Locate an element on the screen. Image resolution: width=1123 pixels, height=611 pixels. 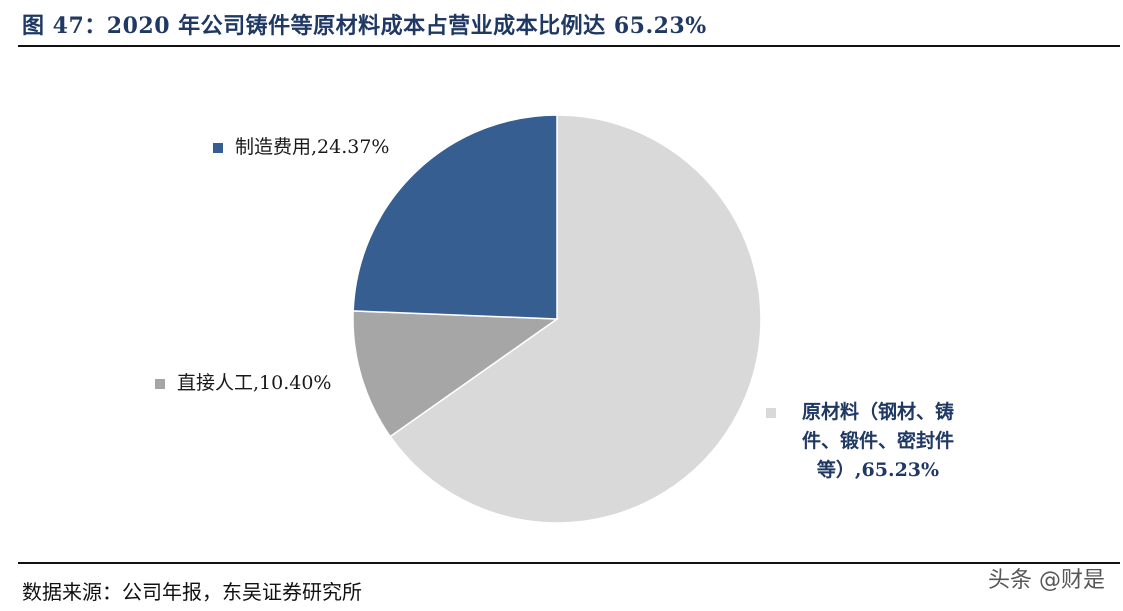
figure-title: 图 47：2020 年公司铸件等原材料成本占营业成本比例达 65.23% is located at coordinates (364, 26).